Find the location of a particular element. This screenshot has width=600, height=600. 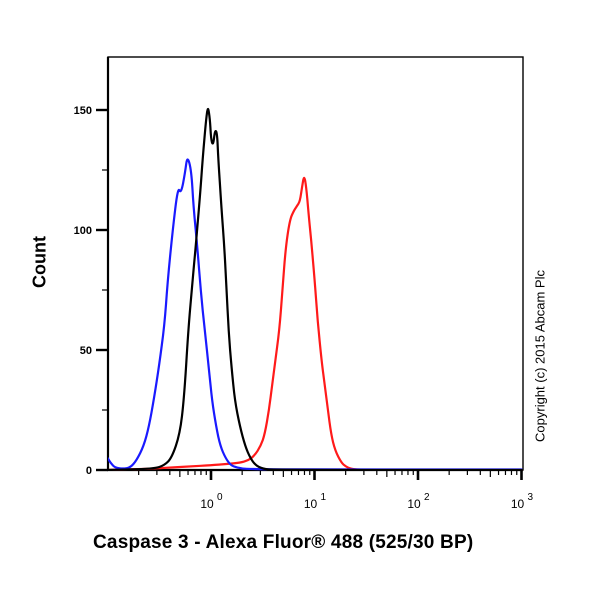

x-tick-exponent: 3 is located at coordinates (531, 497).